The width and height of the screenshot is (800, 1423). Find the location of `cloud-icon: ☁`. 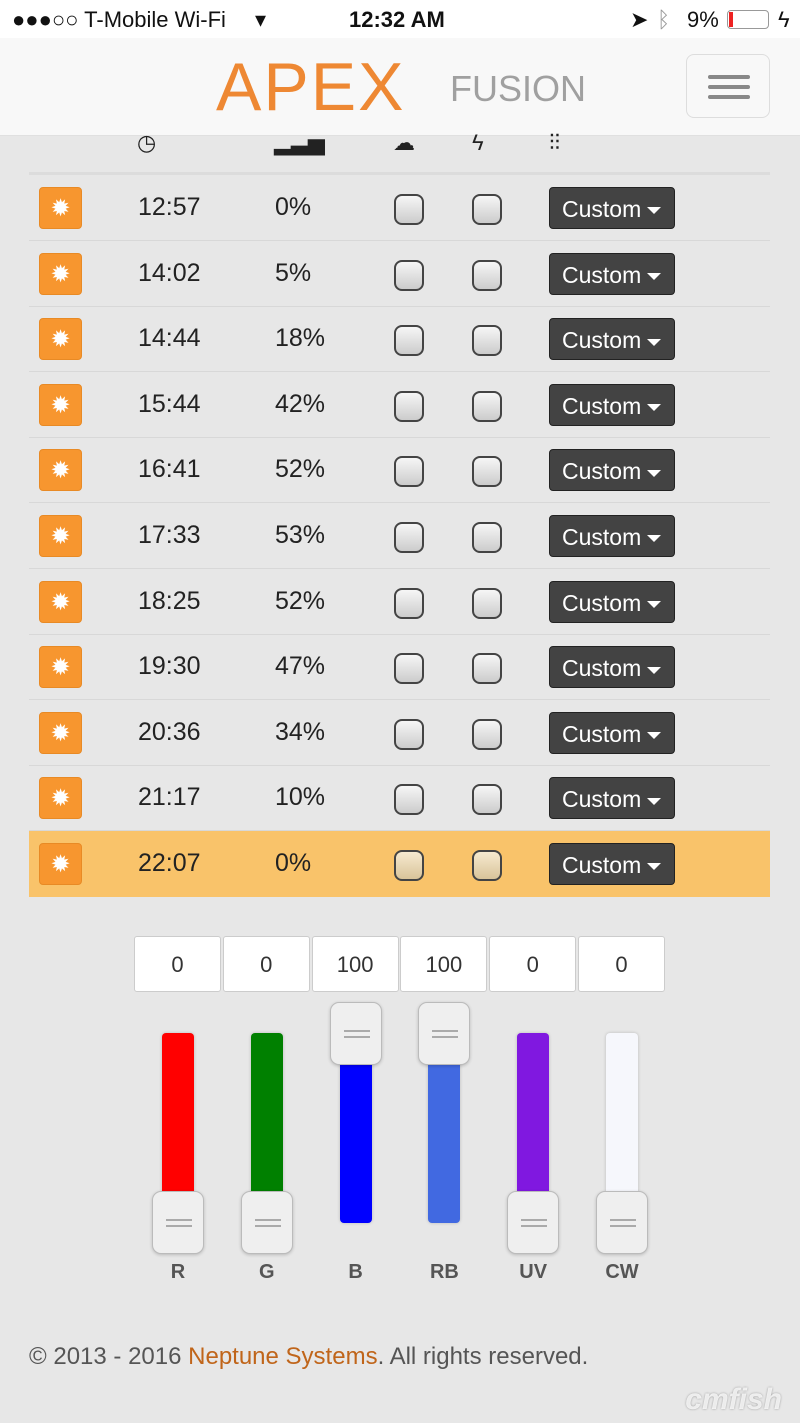

cloud-icon: ☁ is located at coordinates (404, 142).